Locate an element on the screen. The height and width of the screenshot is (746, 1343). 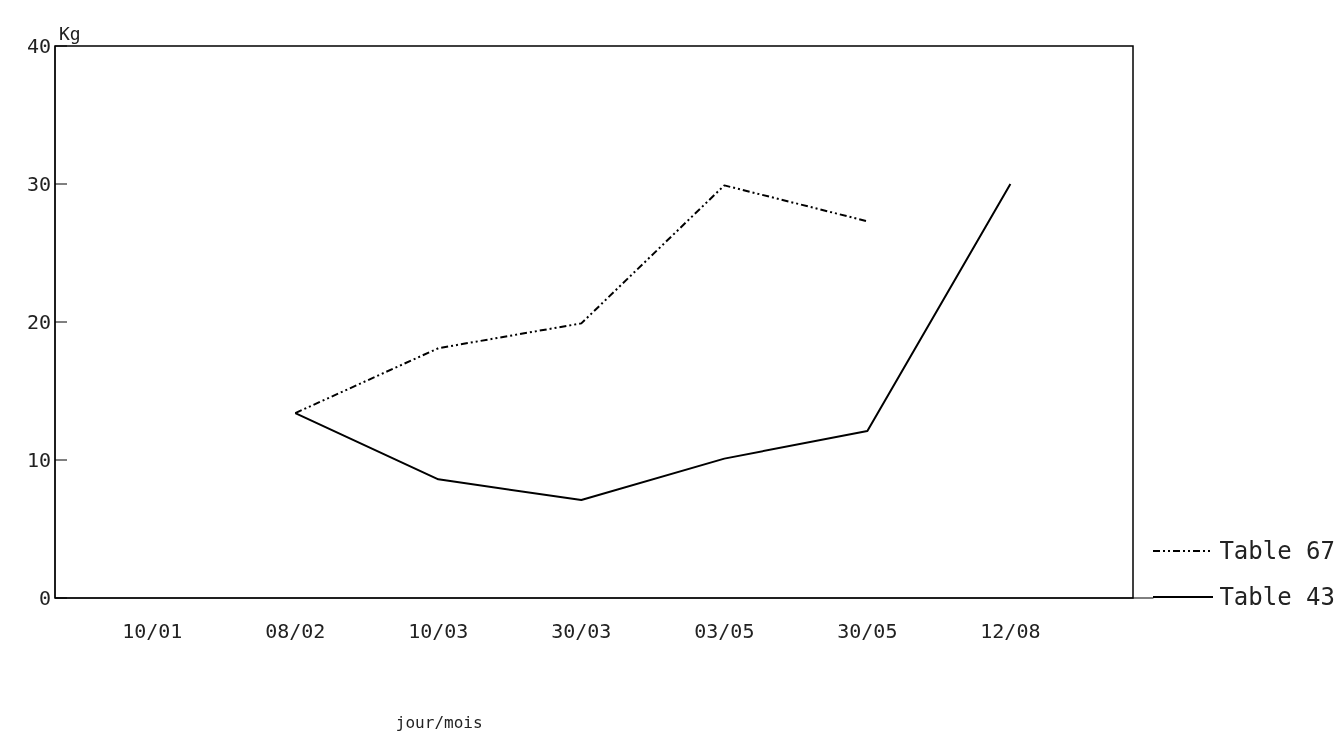
x-tick-label: 08/02 is located at coordinates (295, 631).